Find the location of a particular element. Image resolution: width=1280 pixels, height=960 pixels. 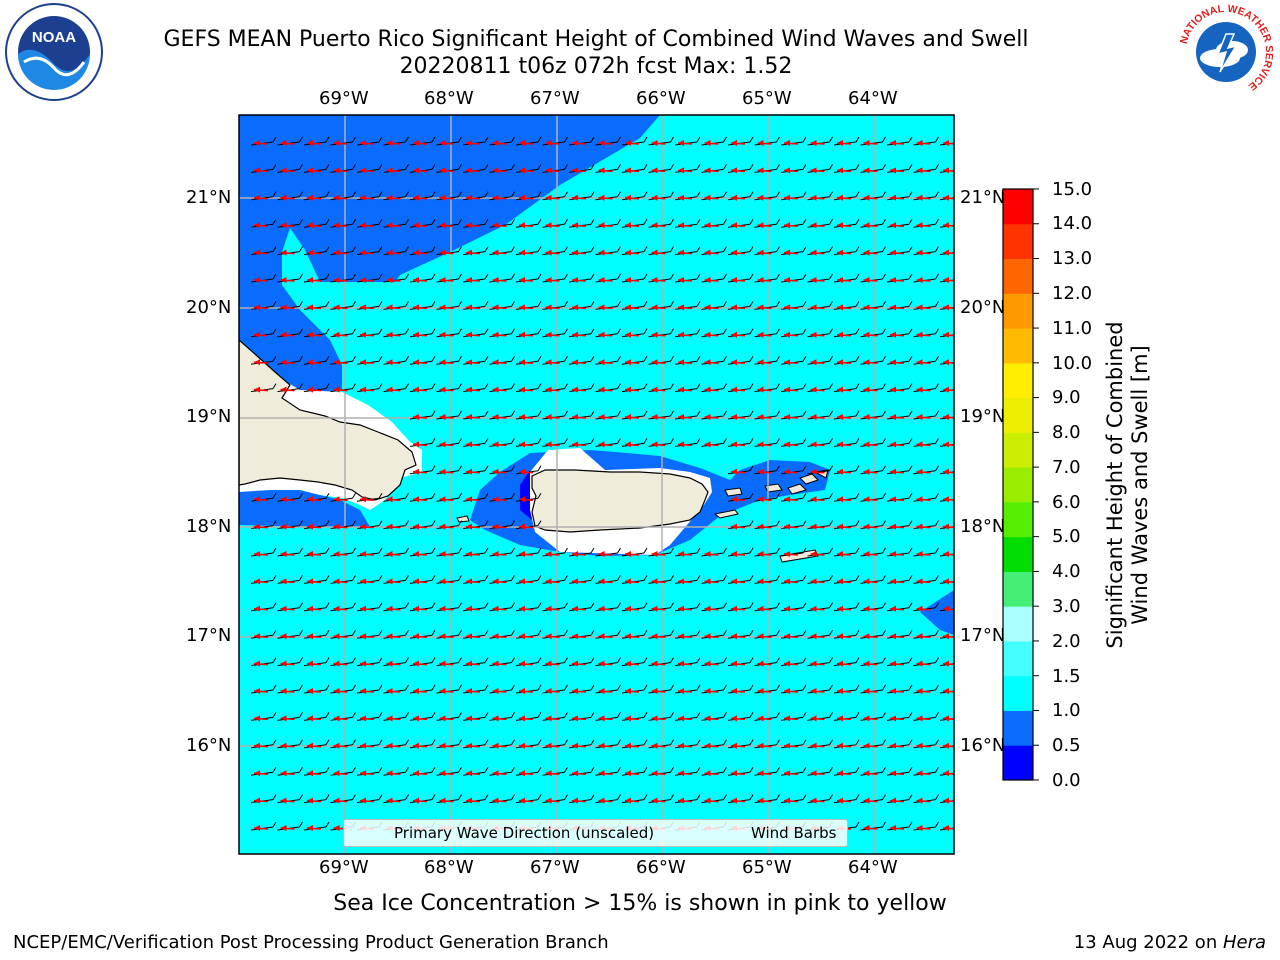

colorbar-label: 12.0 is located at coordinates (1072, 293).